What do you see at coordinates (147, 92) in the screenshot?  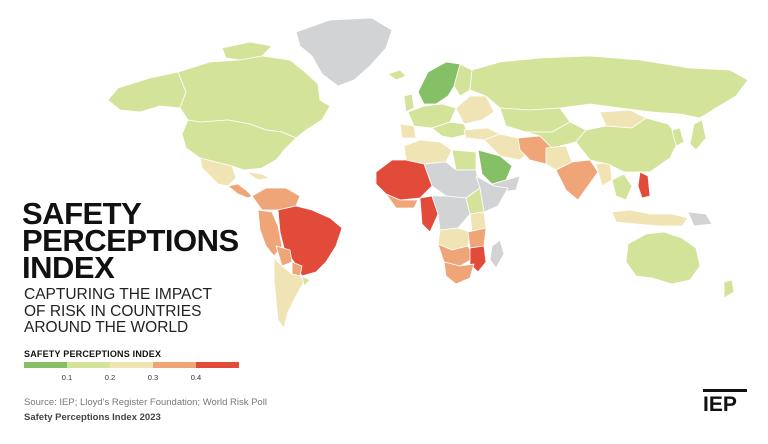 I see `region-alaska` at bounding box center [147, 92].